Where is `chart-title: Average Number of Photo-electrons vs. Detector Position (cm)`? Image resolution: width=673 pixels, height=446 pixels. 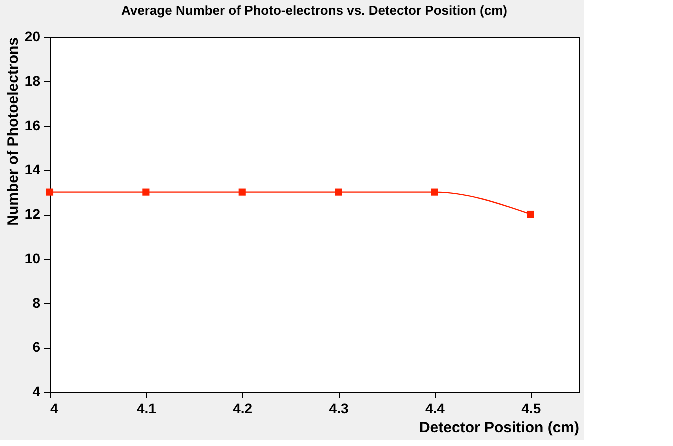
chart-title: Average Number of Photo-electrons vs. Detector Position (cm) is located at coordinates (315, 10).